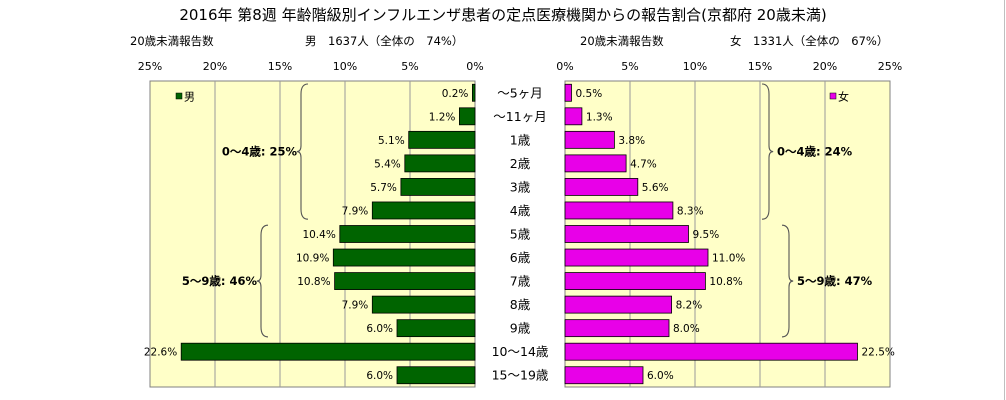 The image size is (1006, 400). Describe the element at coordinates (520, 163) in the screenshot. I see `category-label: 2歳` at that location.